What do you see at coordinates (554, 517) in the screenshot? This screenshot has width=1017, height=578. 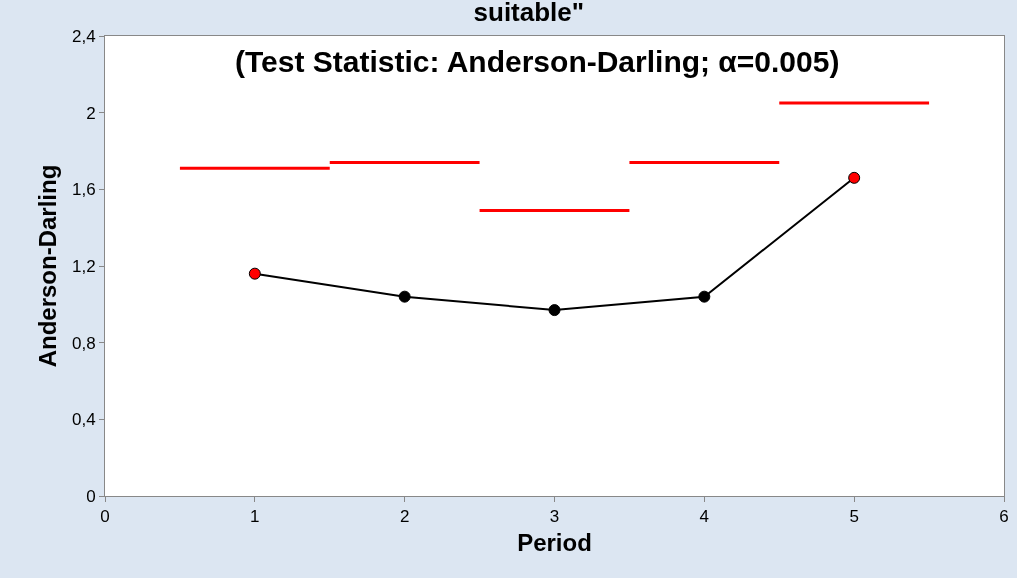 I see `x-tick-label: 3` at bounding box center [554, 517].